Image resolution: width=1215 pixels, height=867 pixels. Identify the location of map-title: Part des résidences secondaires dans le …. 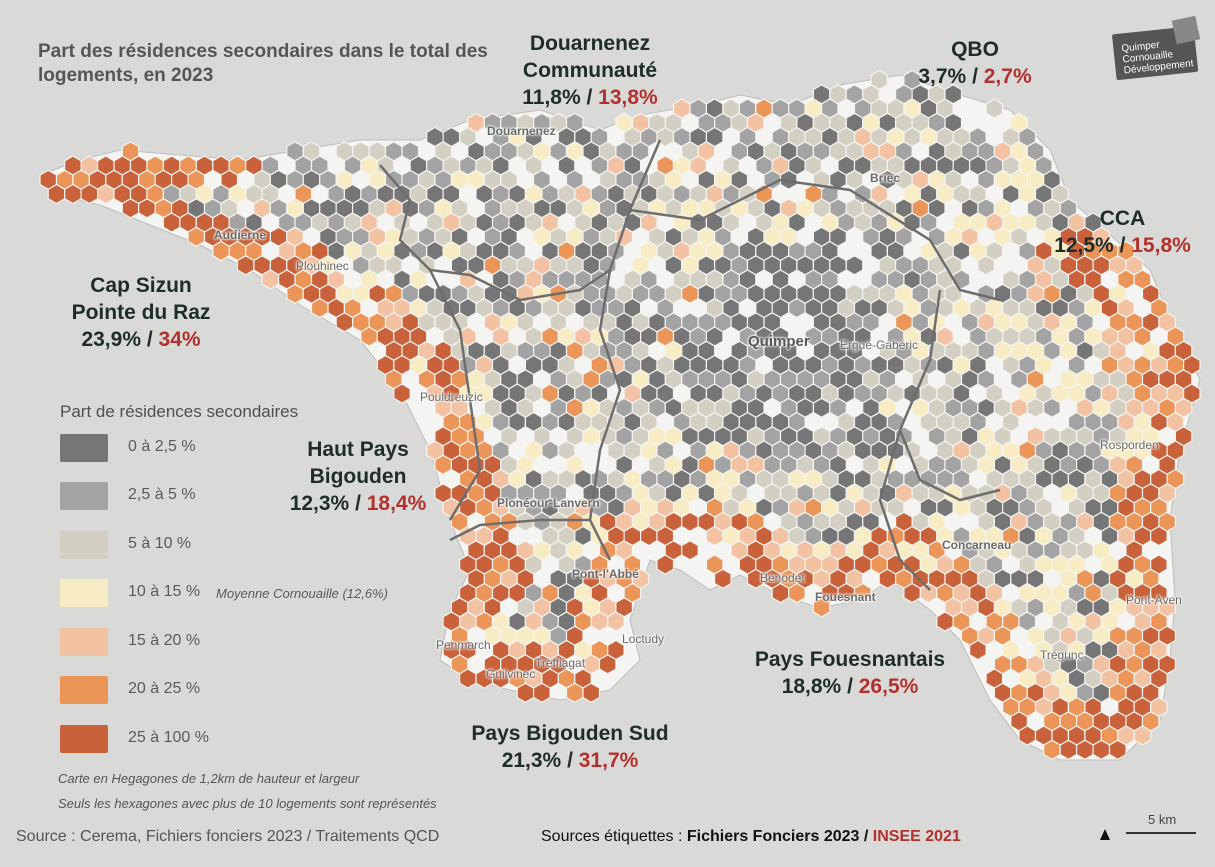
(263, 63).